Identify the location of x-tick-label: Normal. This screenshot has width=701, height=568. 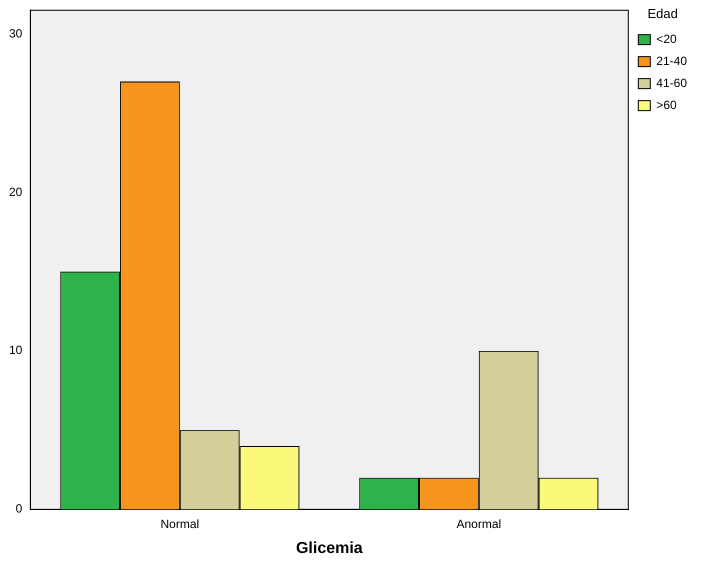
(180, 523).